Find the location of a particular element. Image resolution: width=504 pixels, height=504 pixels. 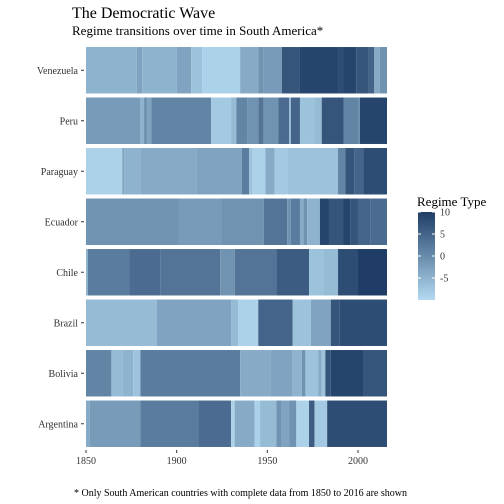

x-tick-label: 2000 is located at coordinates (358, 461).